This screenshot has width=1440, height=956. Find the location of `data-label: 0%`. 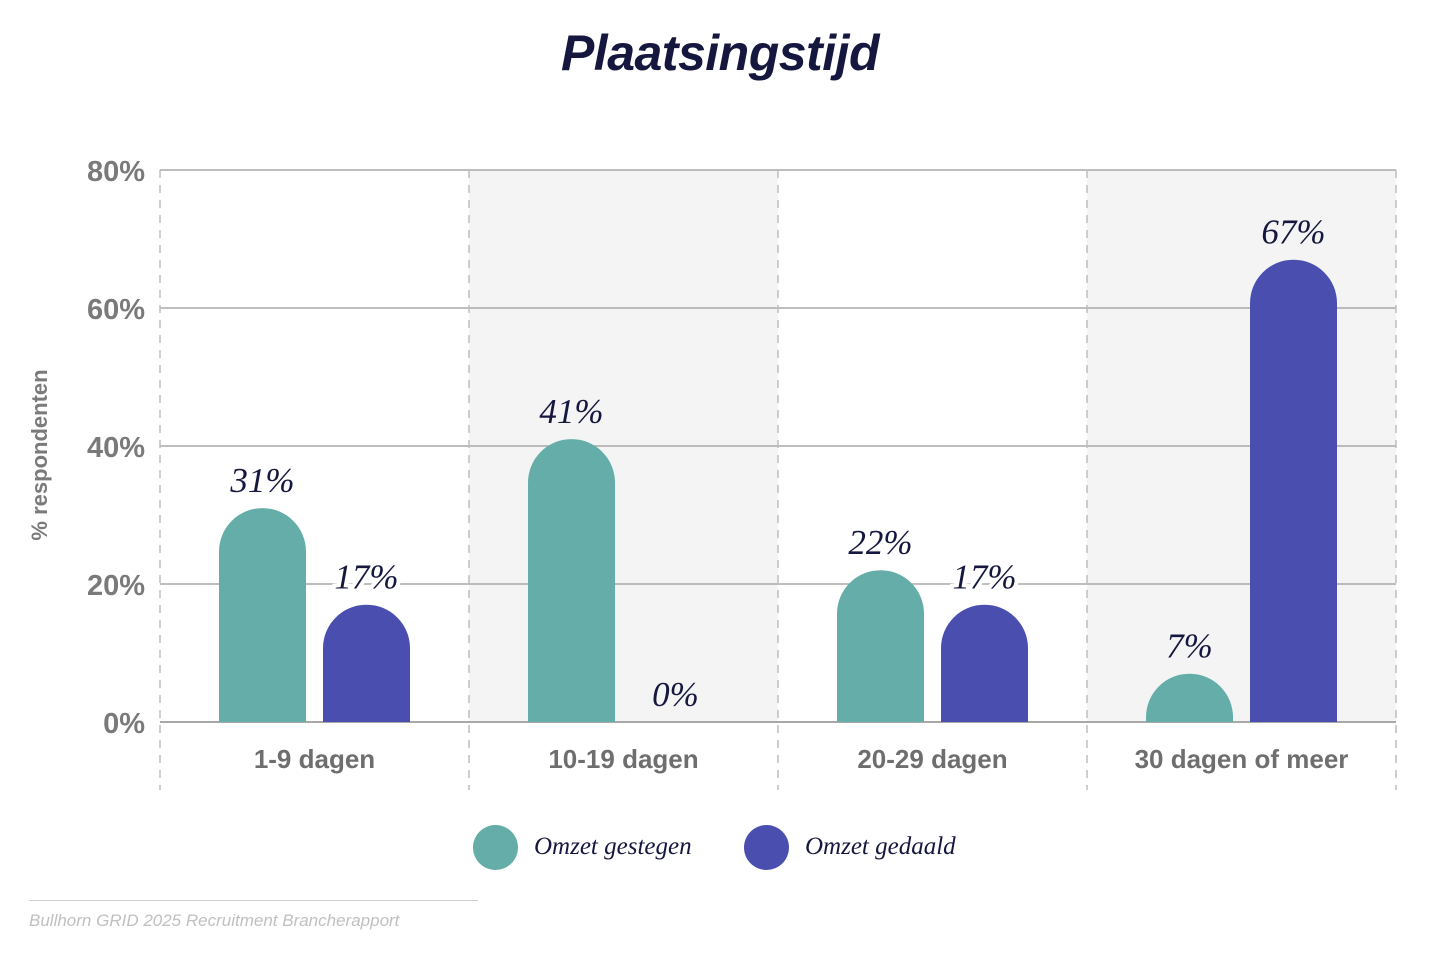

data-label: 0% is located at coordinates (675, 694).